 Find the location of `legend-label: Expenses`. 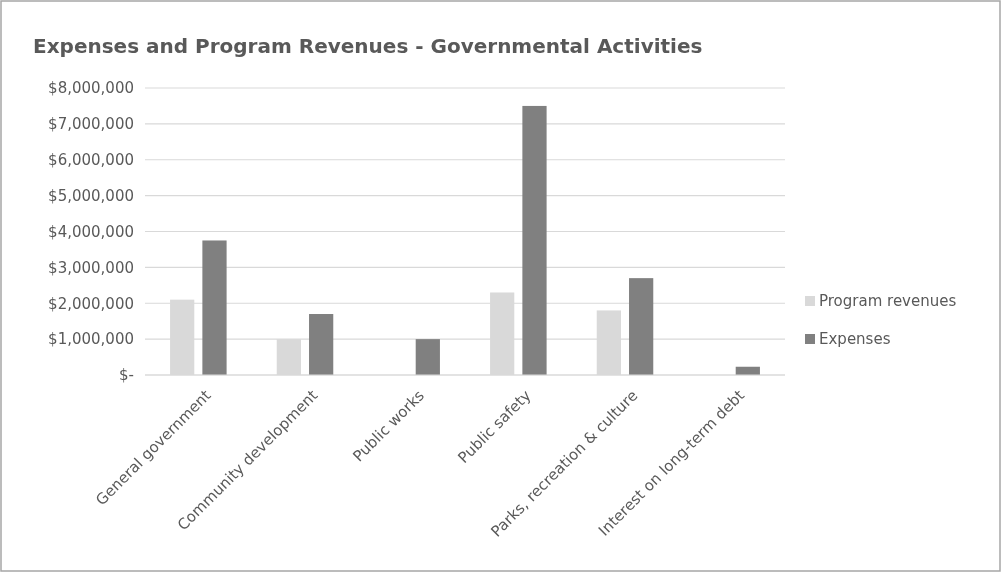

legend-label: Expenses is located at coordinates (855, 339).